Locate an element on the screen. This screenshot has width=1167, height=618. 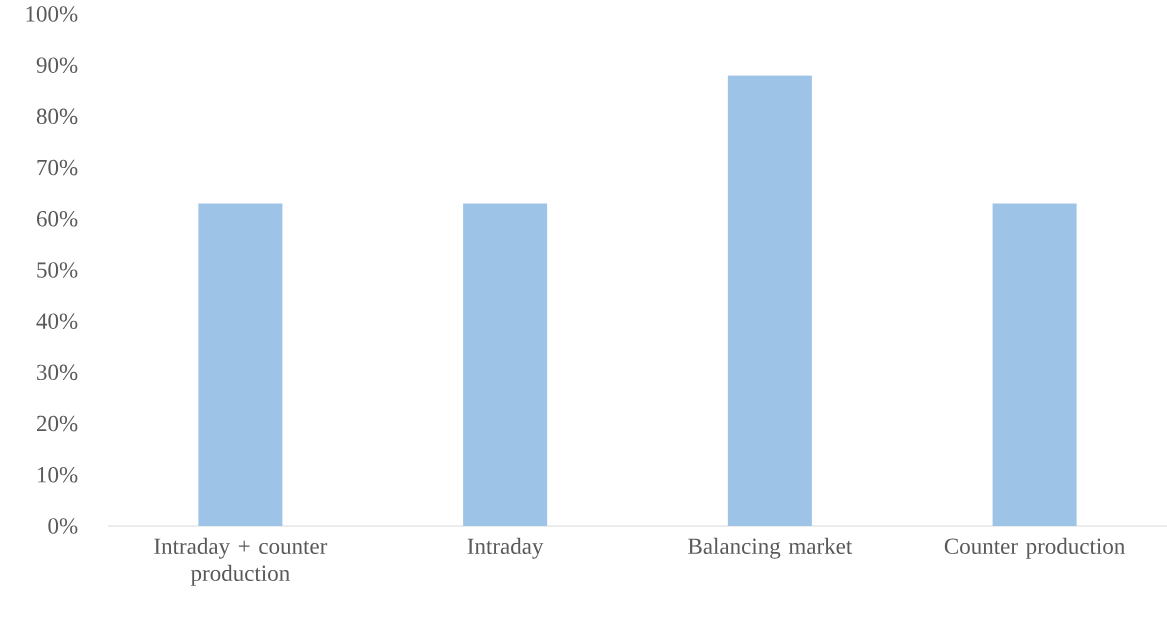
y-tick-label: 80% is located at coordinates (57, 116).